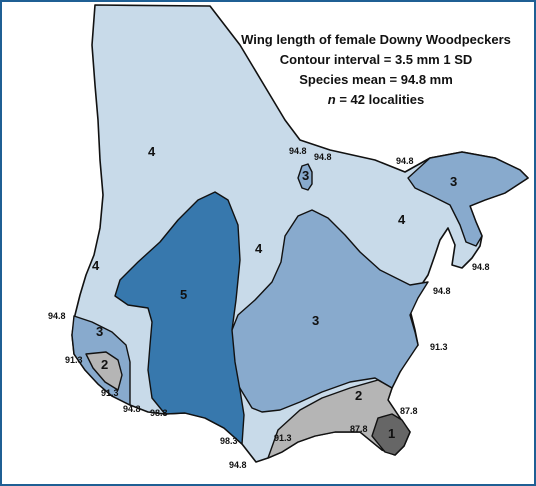 This screenshot has height=486, width=536. I want to click on sample-size-note: n = 42 localities, so click(376, 100).